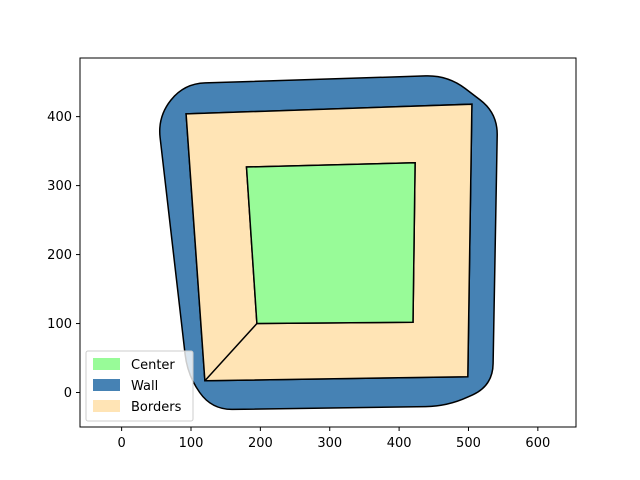 This screenshot has width=640, height=480. I want to click on y-tick-label: 200, so click(59, 255).